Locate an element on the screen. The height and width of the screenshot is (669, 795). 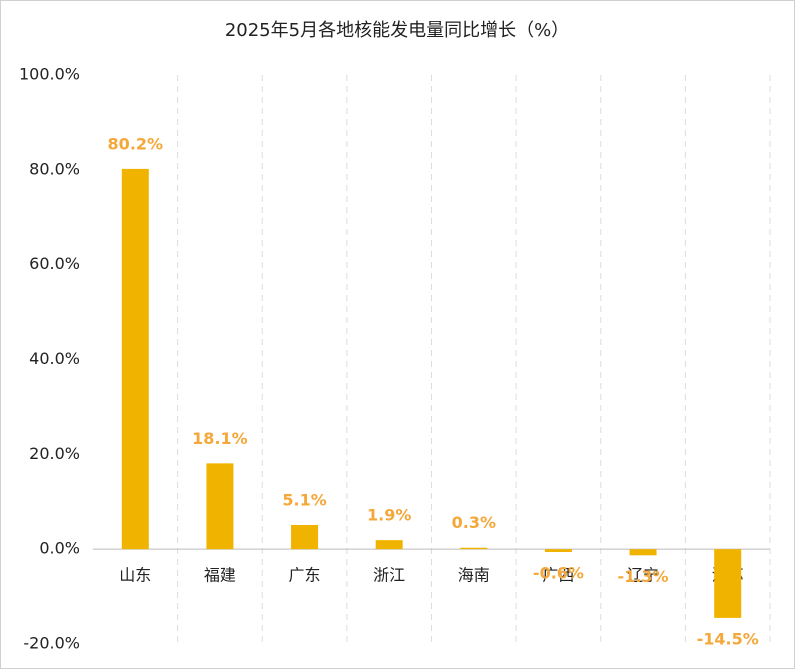
value-label: -1.3% is located at coordinates (643, 576).